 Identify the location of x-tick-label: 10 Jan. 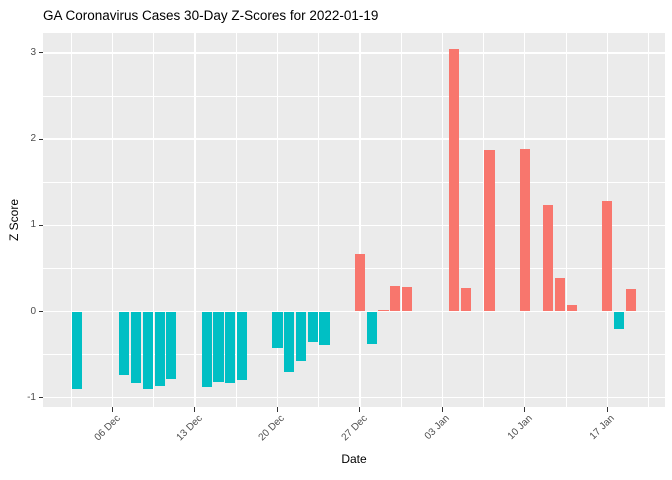
(520, 428).